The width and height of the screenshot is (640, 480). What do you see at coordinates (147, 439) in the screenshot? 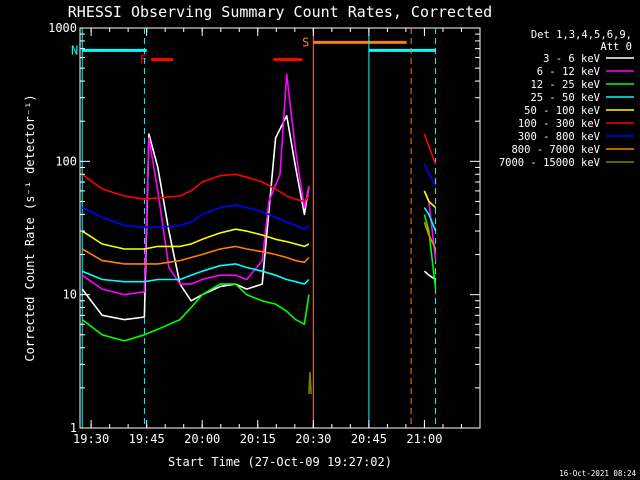
I see `x-tick-label: 19:45` at bounding box center [147, 439].